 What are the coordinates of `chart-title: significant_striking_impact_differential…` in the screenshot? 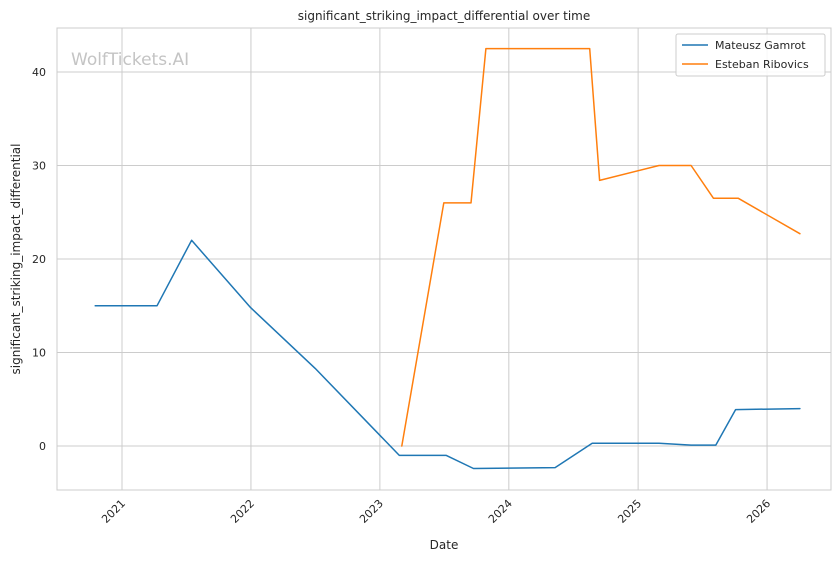 It's located at (444, 16).